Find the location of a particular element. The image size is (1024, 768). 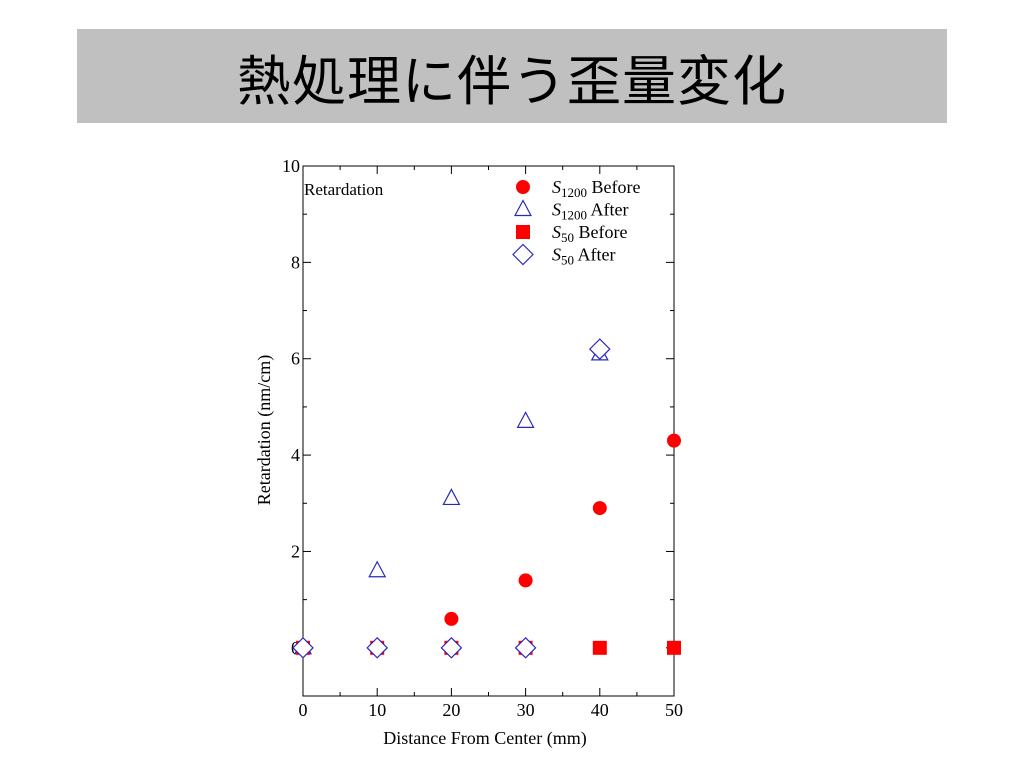

y-tick-label: 4 is located at coordinates (295, 455).